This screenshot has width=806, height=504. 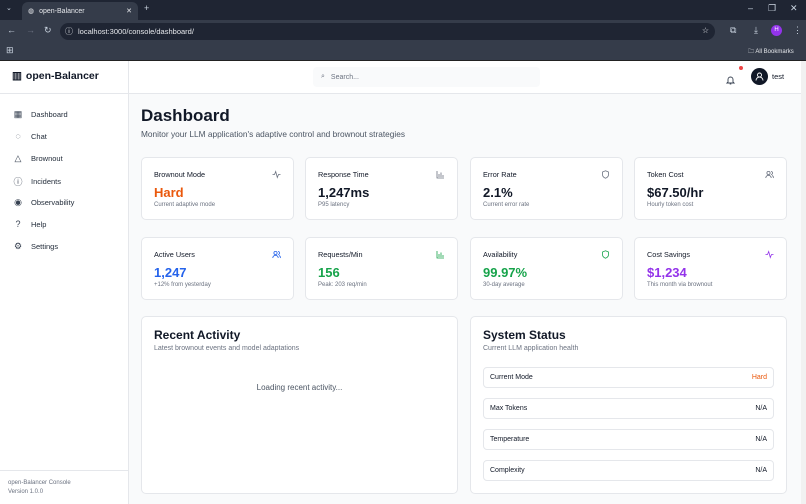 What do you see at coordinates (46, 181) in the screenshot?
I see `nav-label: Incidents` at bounding box center [46, 181].